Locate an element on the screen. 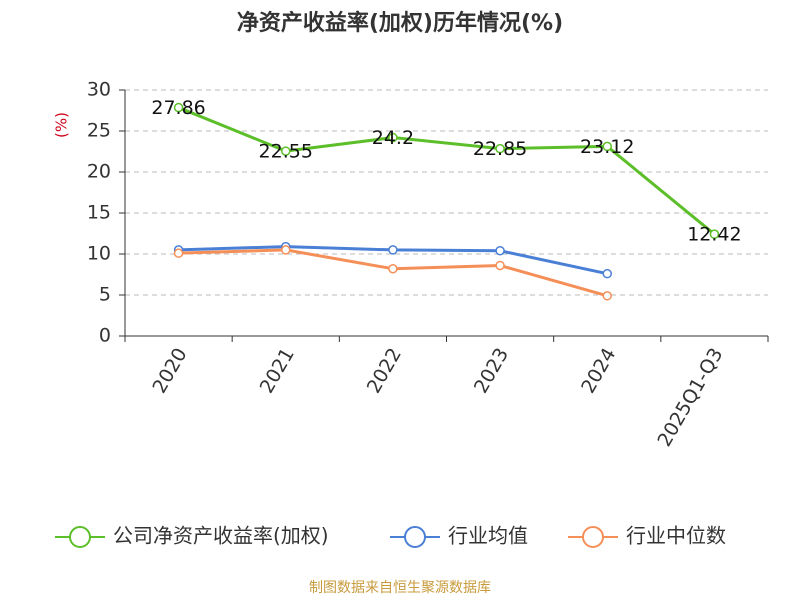  y-tick-label: 30 is located at coordinates (99, 90).